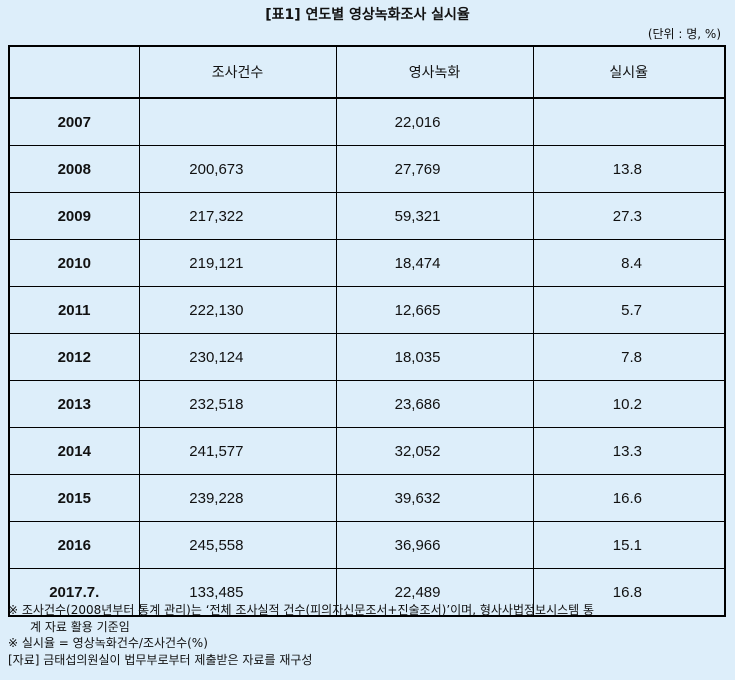 This screenshot has width=735, height=680. Describe the element at coordinates (629, 216) in the screenshot. I see `rate-cell: 27.3` at that location.